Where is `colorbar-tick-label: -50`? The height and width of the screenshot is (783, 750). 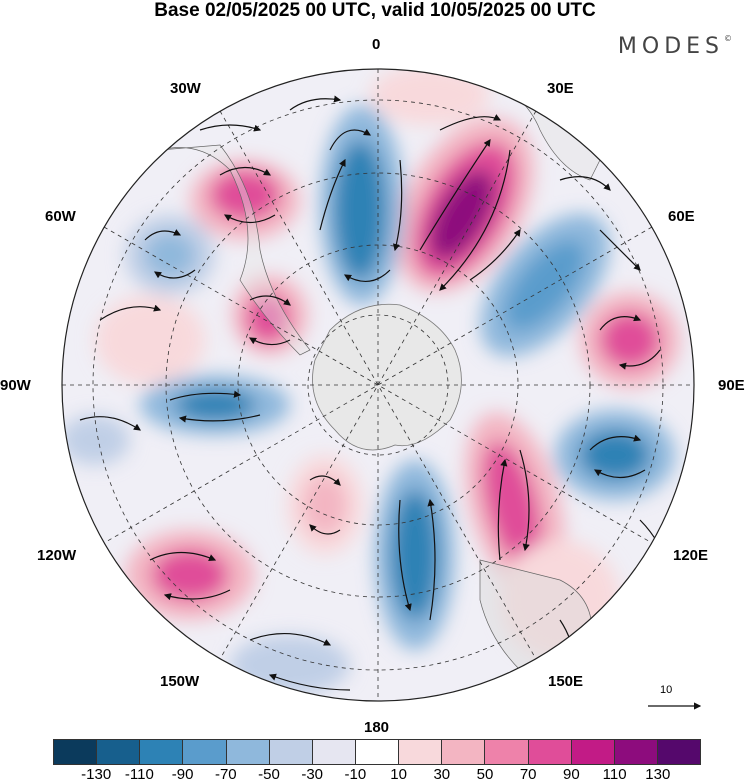
colorbar-tick-label: -50 is located at coordinates (269, 774).